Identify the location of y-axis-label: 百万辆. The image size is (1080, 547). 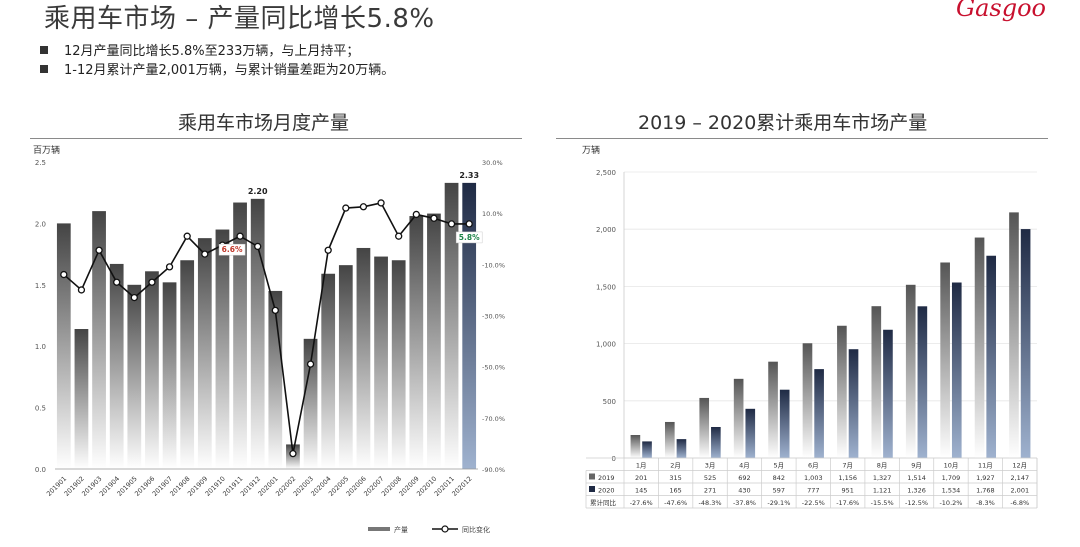
(46, 150).